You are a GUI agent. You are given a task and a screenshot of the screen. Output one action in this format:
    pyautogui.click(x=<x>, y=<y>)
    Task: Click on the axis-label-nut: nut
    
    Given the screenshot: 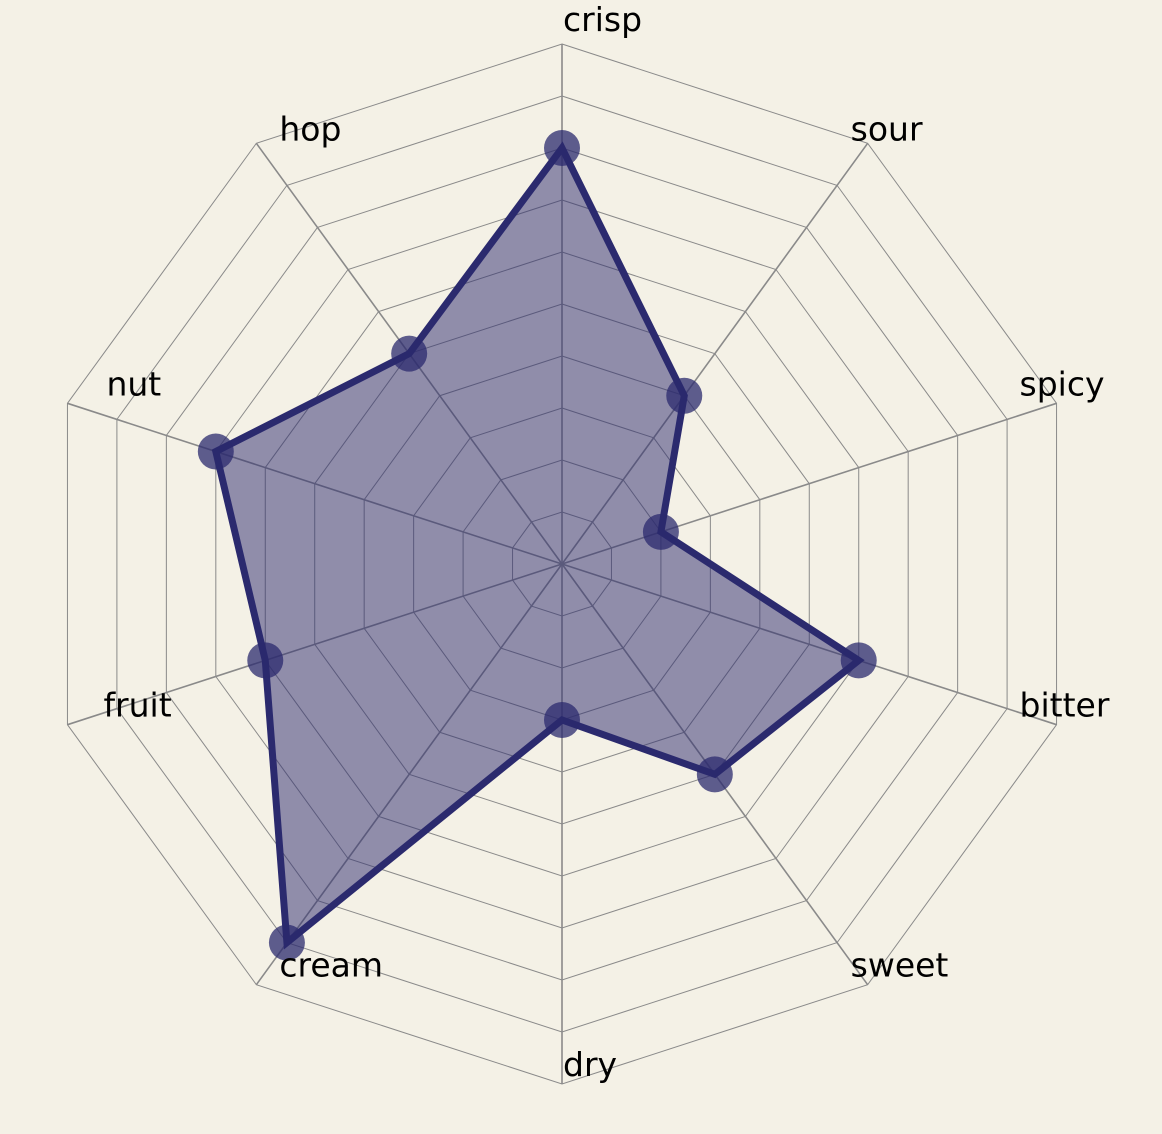 What is the action you would take?
    pyautogui.click(x=133, y=383)
    